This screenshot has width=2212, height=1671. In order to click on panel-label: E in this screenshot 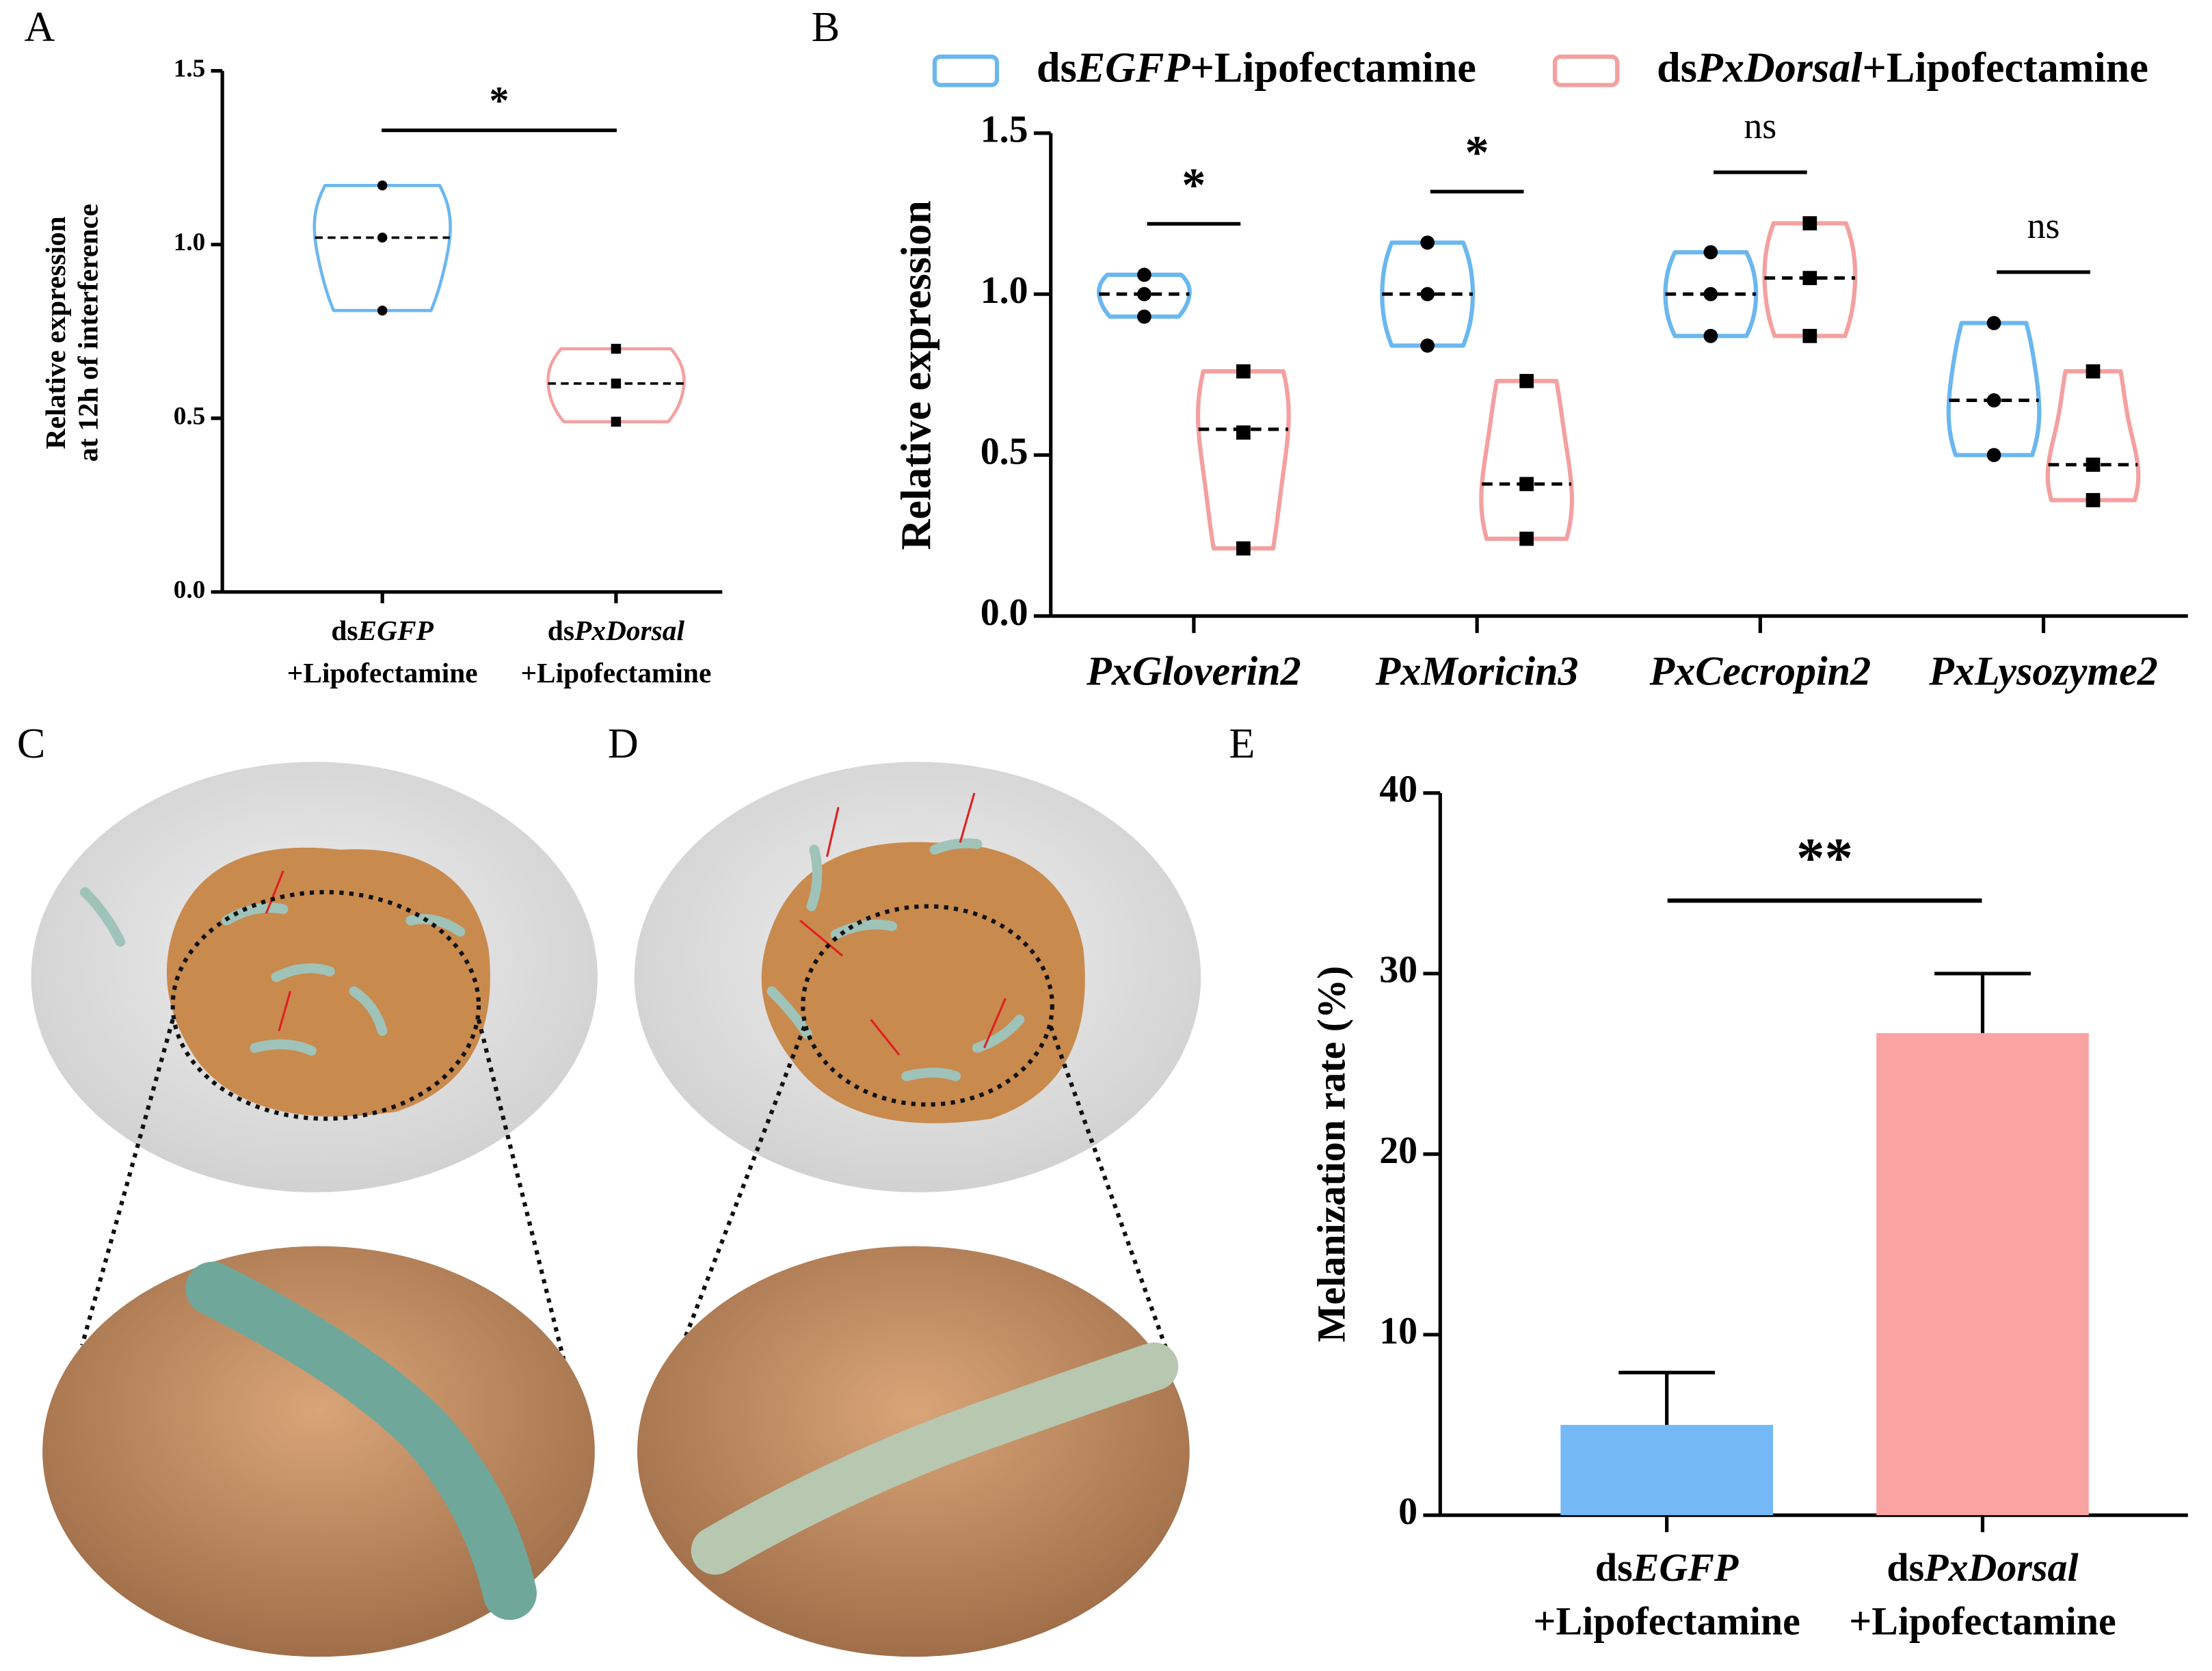, I will do `click(1242, 744)`.